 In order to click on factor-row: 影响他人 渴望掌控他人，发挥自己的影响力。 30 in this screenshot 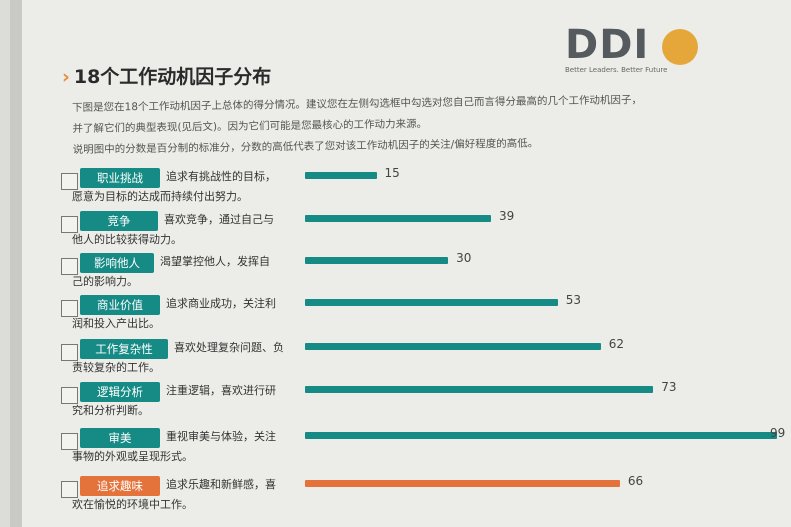, I will do `click(400, 273)`.